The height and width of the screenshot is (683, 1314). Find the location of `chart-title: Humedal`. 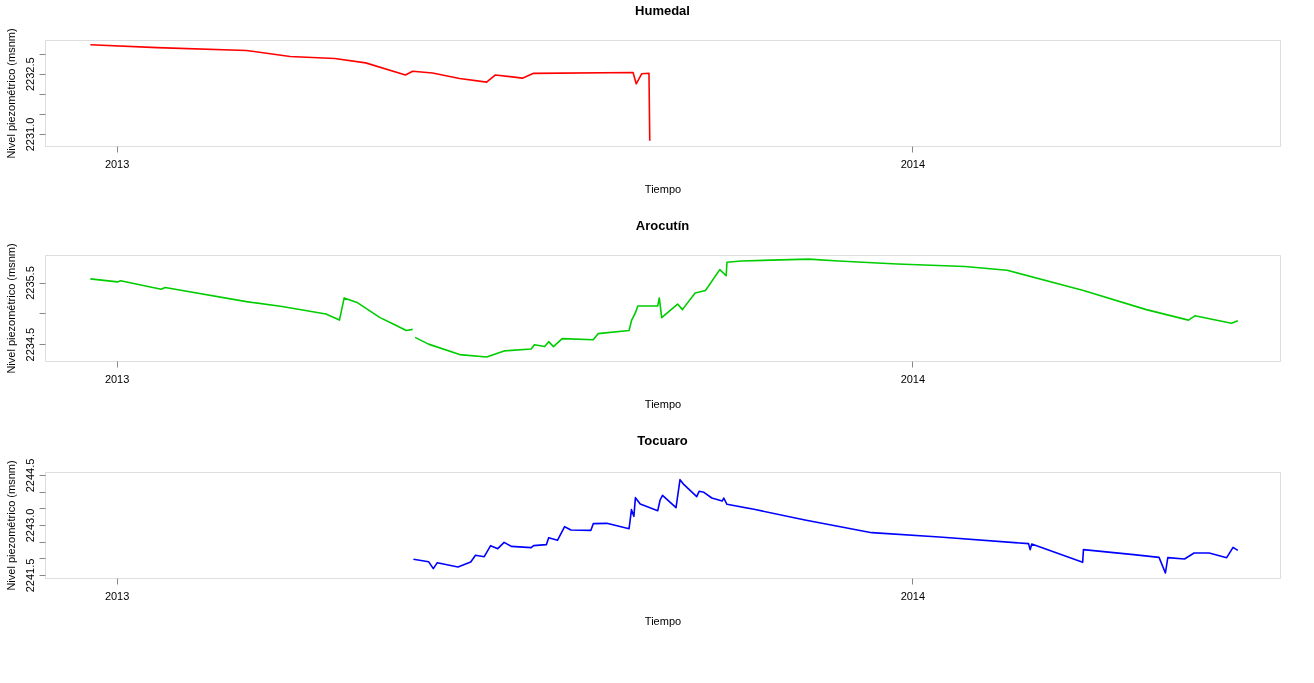

chart-title: Humedal is located at coordinates (662, 10).